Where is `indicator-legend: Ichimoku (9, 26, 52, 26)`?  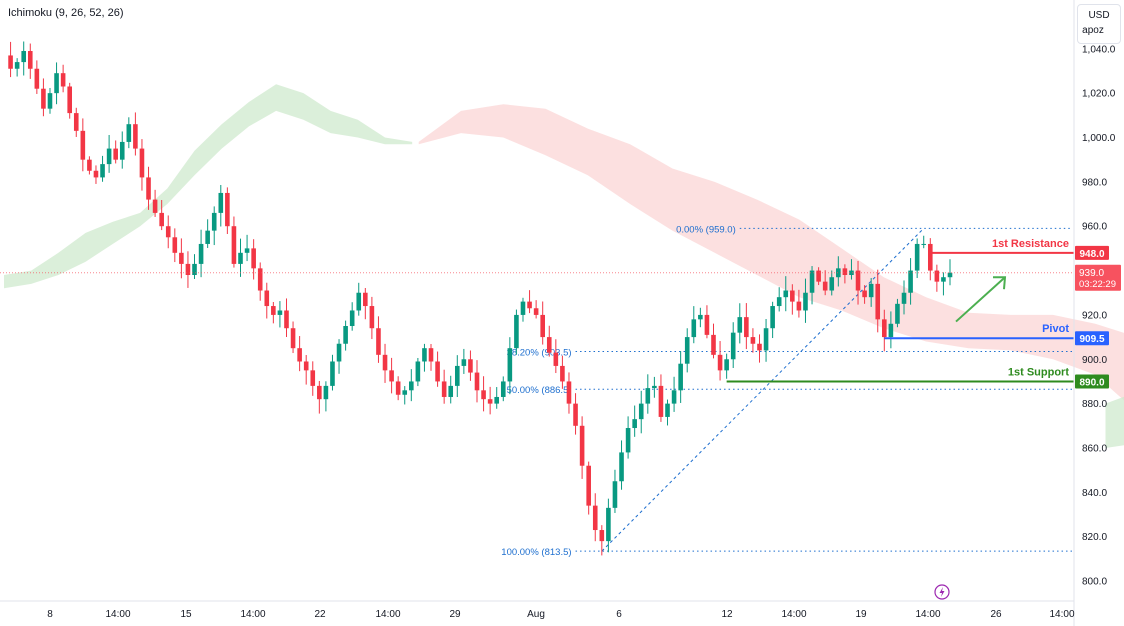
indicator-legend: Ichimoku (9, 26, 52, 26) is located at coordinates (66, 13).